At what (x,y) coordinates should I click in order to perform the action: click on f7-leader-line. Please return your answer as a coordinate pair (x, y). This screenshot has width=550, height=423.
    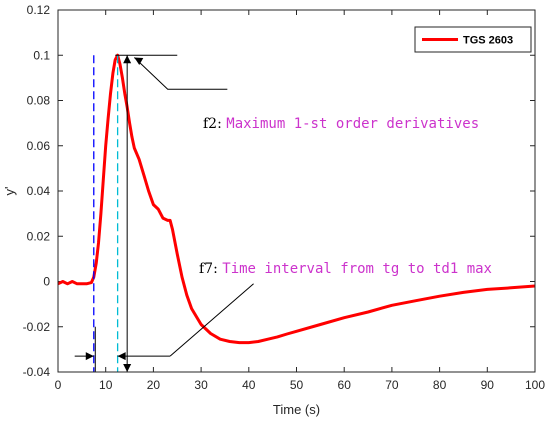
    Looking at the image, I should click on (211, 320).